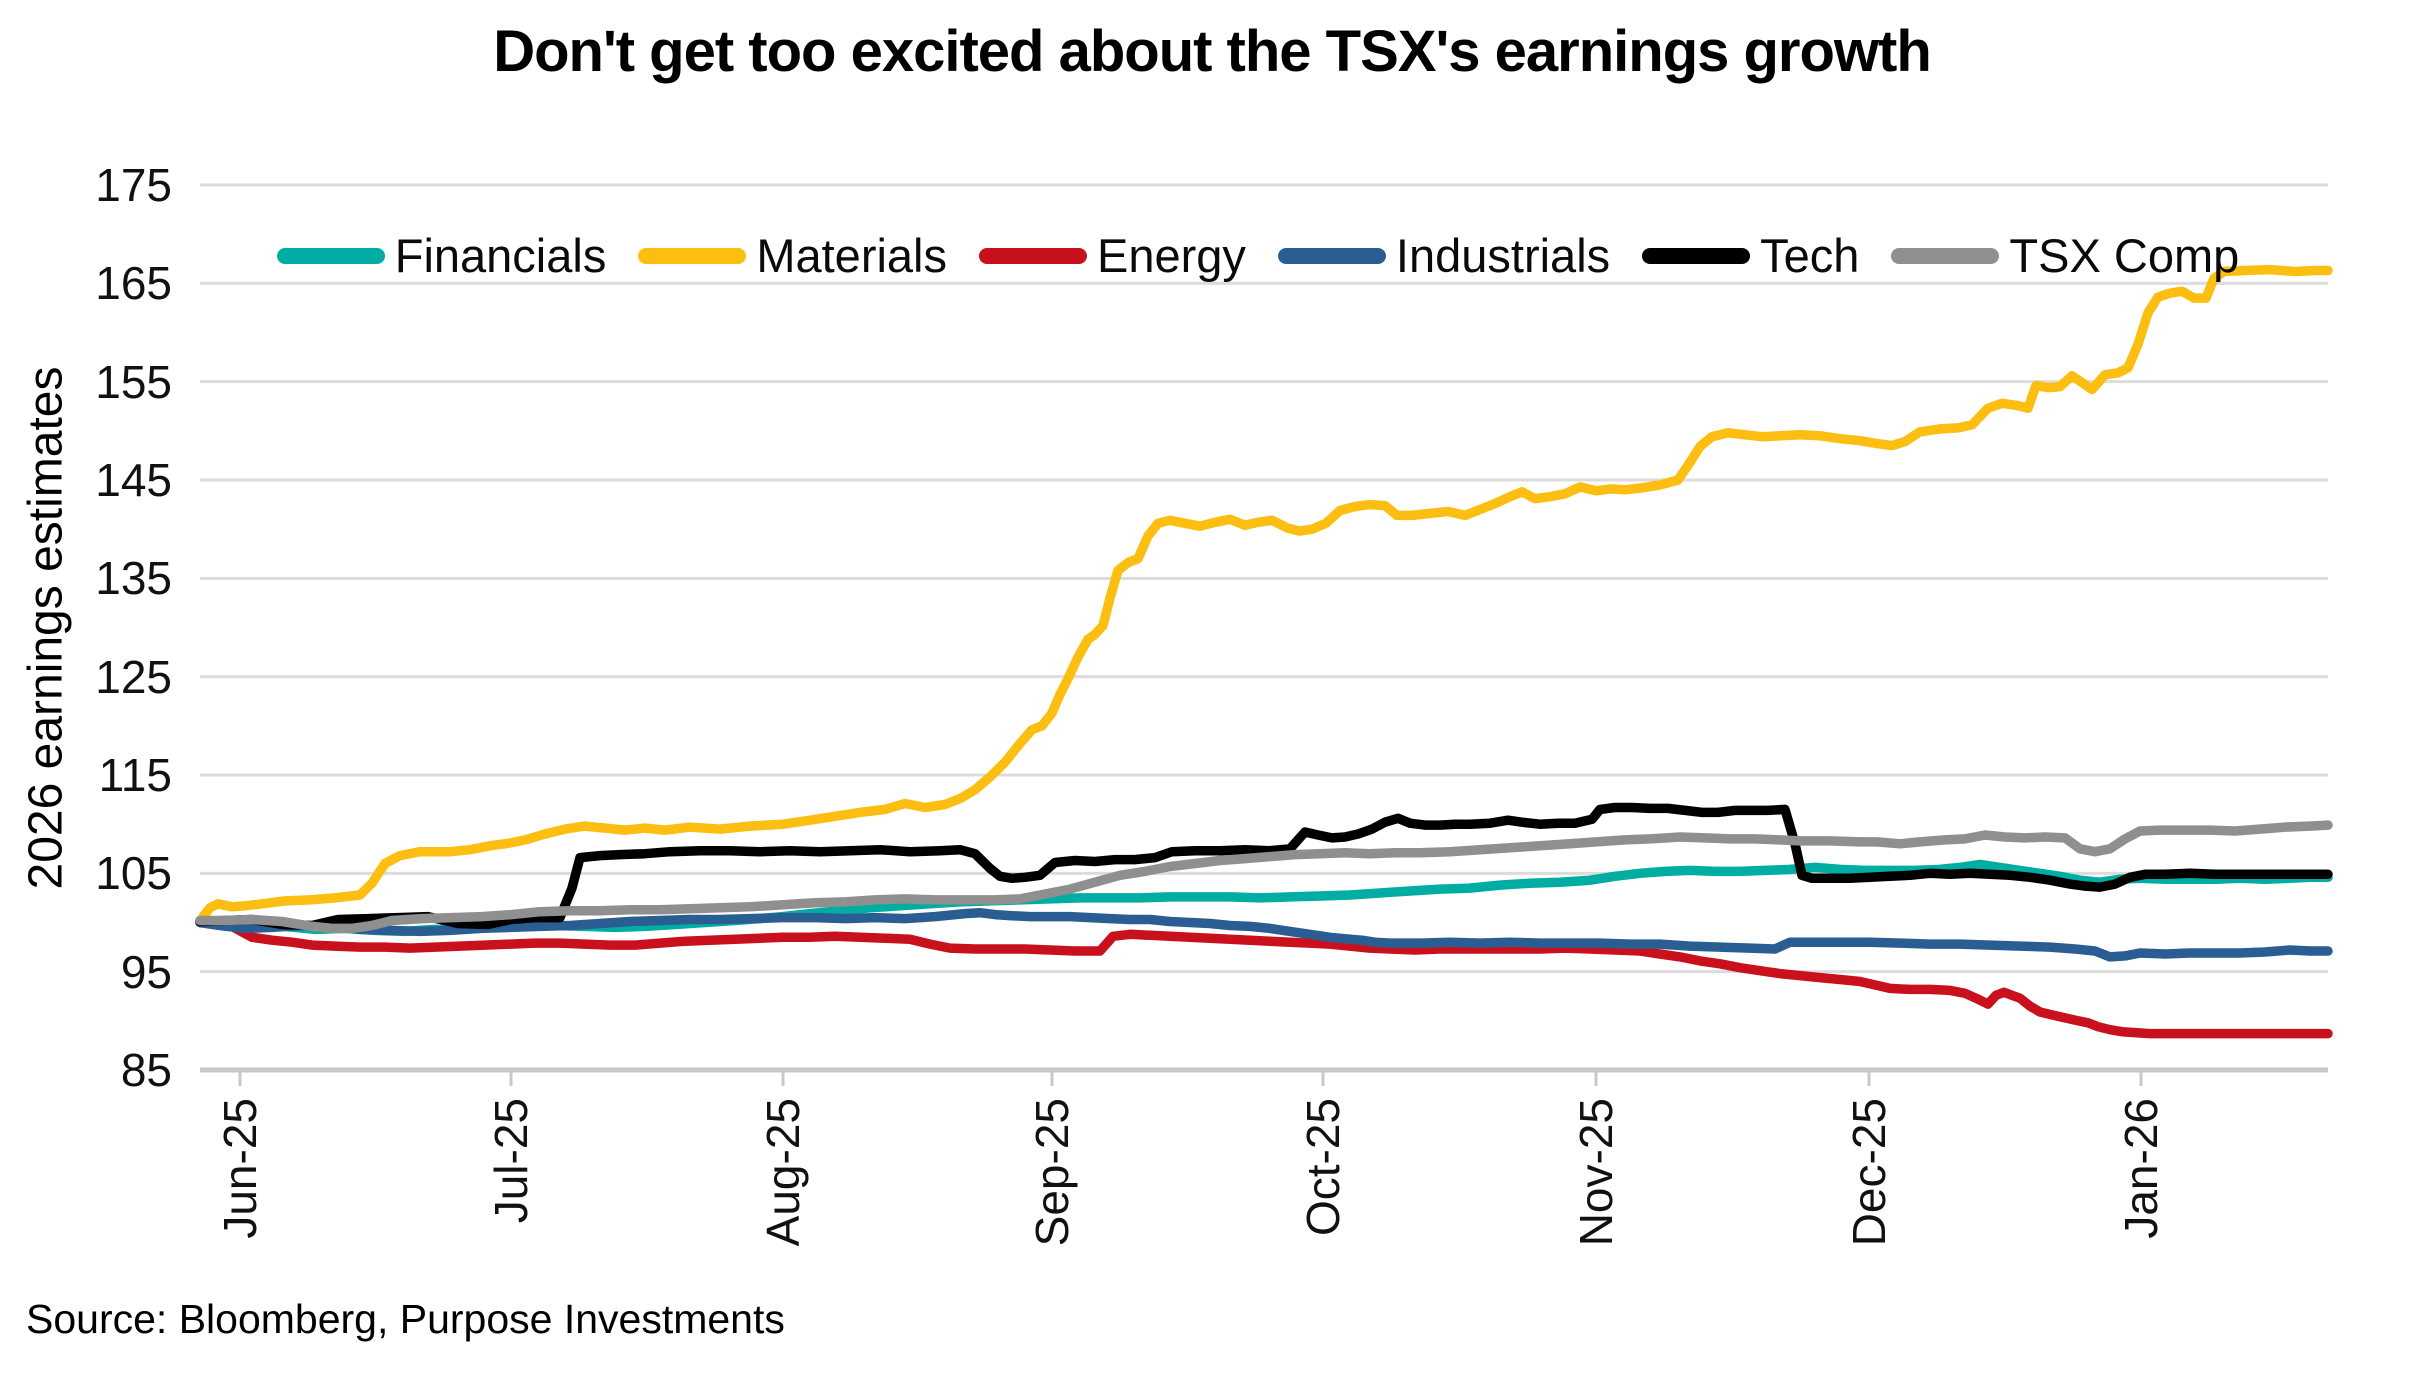 The width and height of the screenshot is (2424, 1384). I want to click on source-note: Source: Bloomberg, Purpose Investments, so click(405, 1319).